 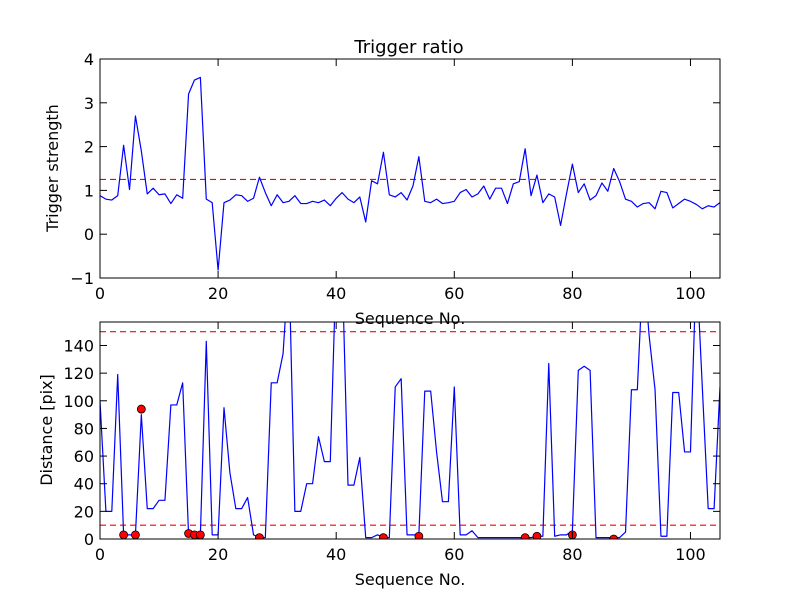 I want to click on bottom-x-tick-label: 80, so click(x=572, y=554).